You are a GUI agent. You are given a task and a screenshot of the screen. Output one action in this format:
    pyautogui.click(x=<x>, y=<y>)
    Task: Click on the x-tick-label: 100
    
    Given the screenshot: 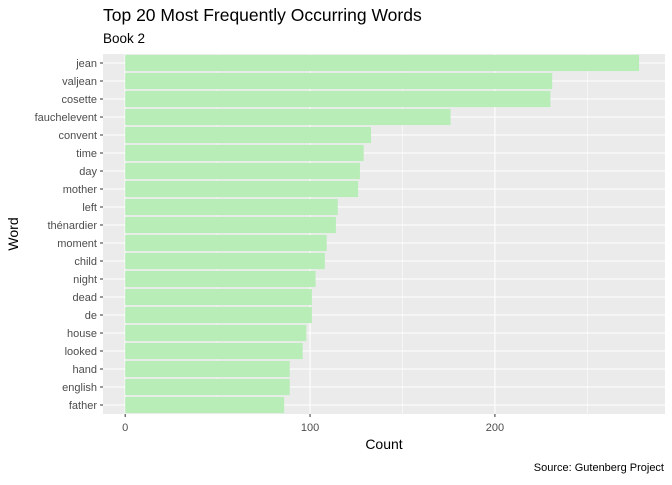 What is the action you would take?
    pyautogui.click(x=310, y=428)
    